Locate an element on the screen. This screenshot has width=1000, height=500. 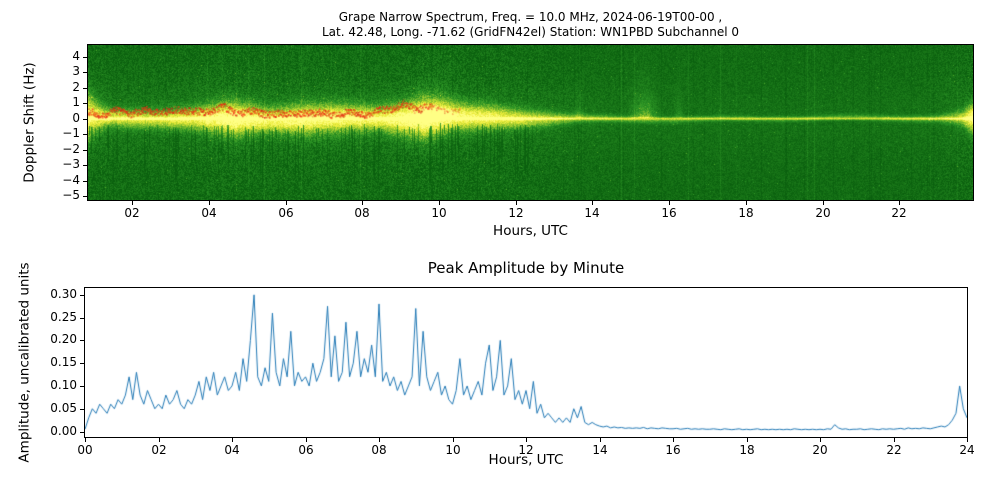
y-tick-label: 2 is located at coordinates (76, 87).